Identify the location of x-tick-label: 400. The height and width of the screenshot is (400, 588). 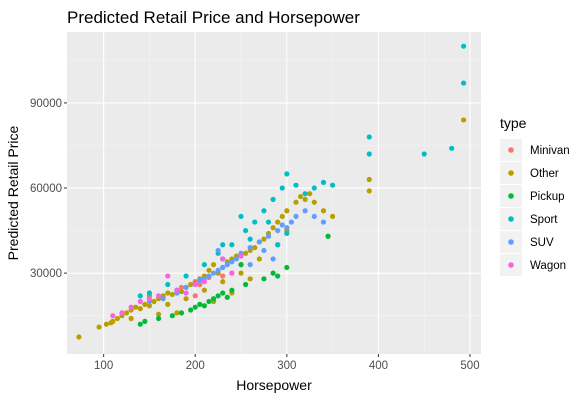
(378, 366).